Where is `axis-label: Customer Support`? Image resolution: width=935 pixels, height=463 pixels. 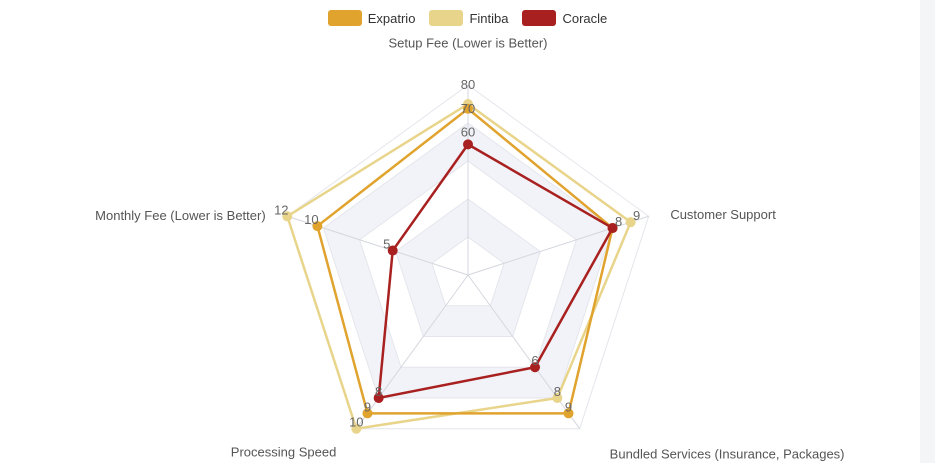
axis-label: Customer Support is located at coordinates (723, 214).